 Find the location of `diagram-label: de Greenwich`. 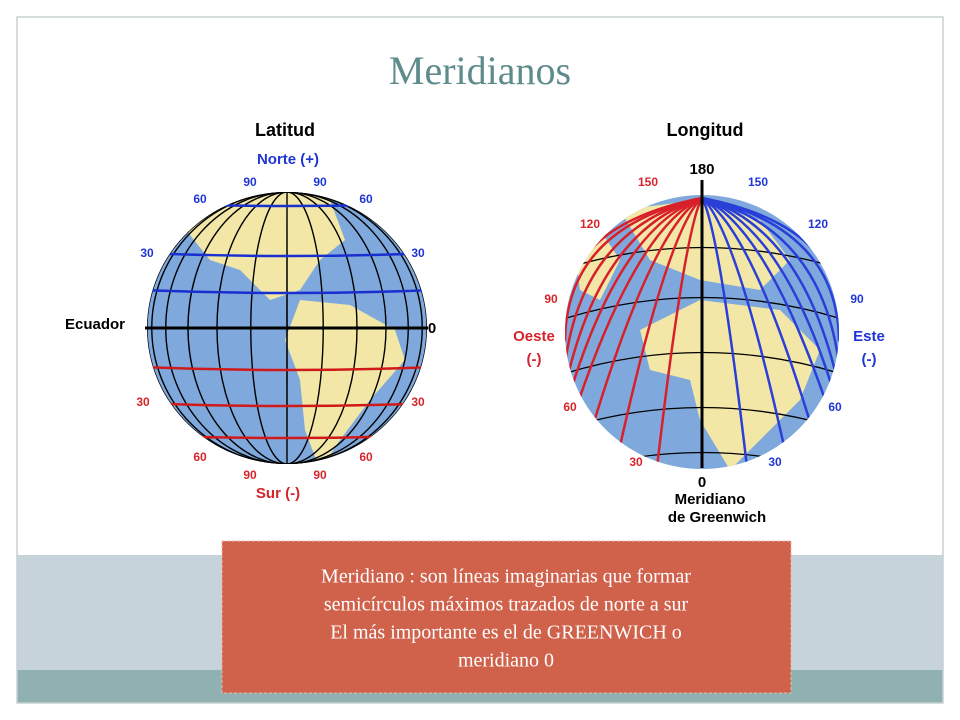

diagram-label: de Greenwich is located at coordinates (717, 517).